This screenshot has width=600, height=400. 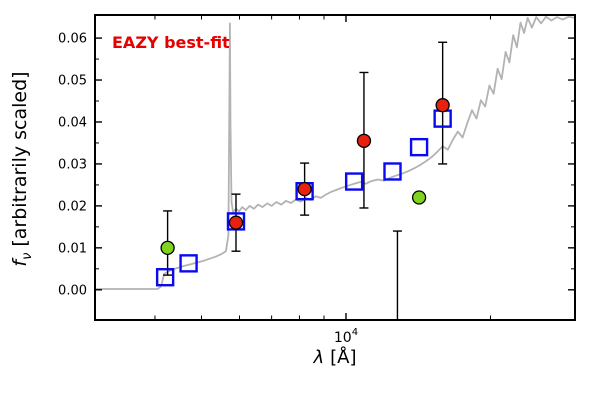 I want to click on nu-subscript: ν, so click(x=27, y=256).